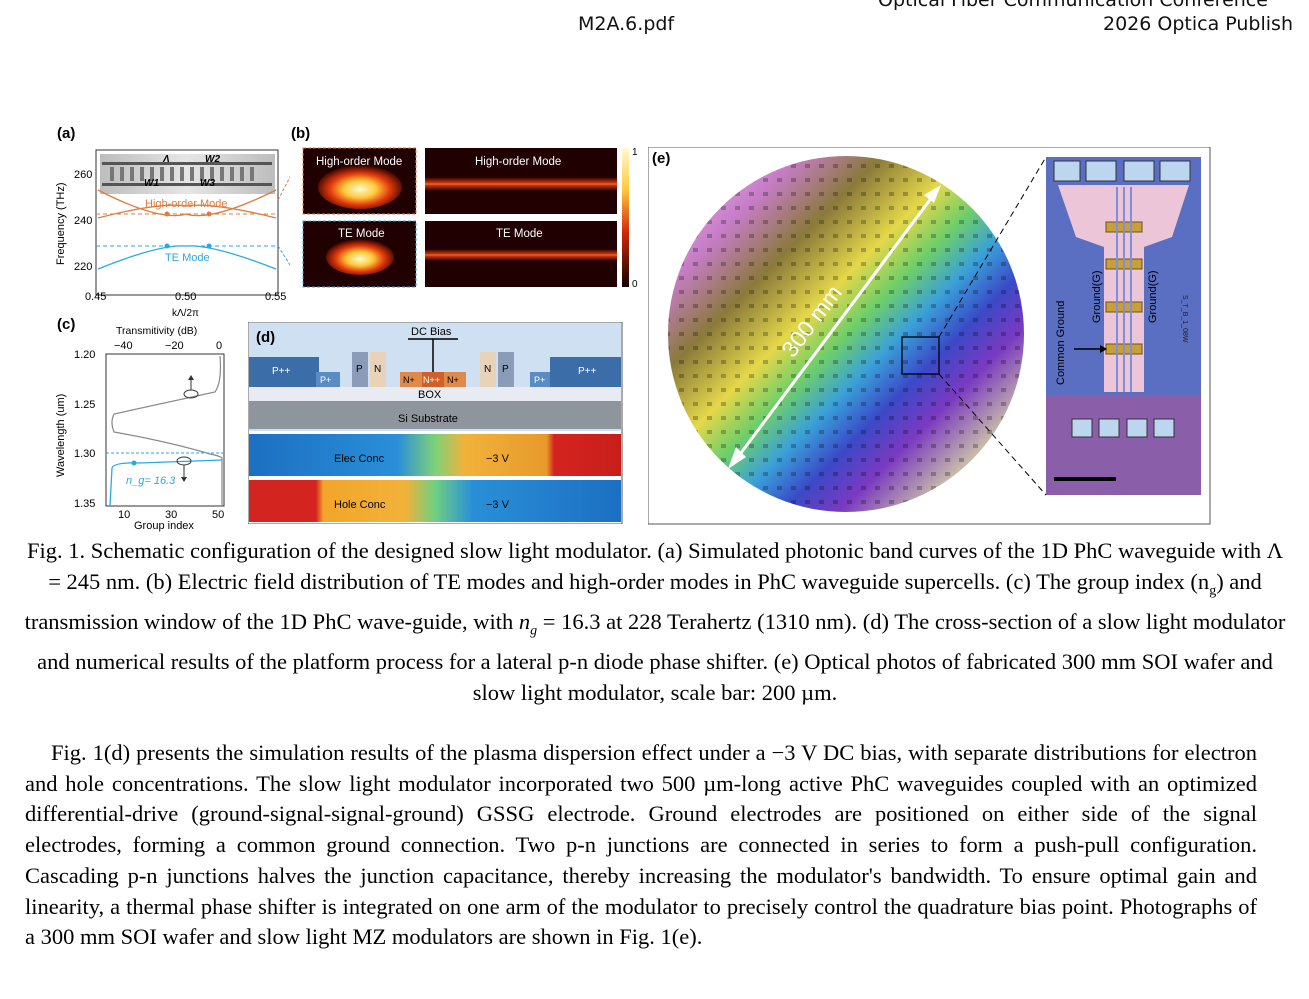 The width and height of the screenshot is (1309, 999). I want to click on d-substrate-label: Si Substrate, so click(428, 419).